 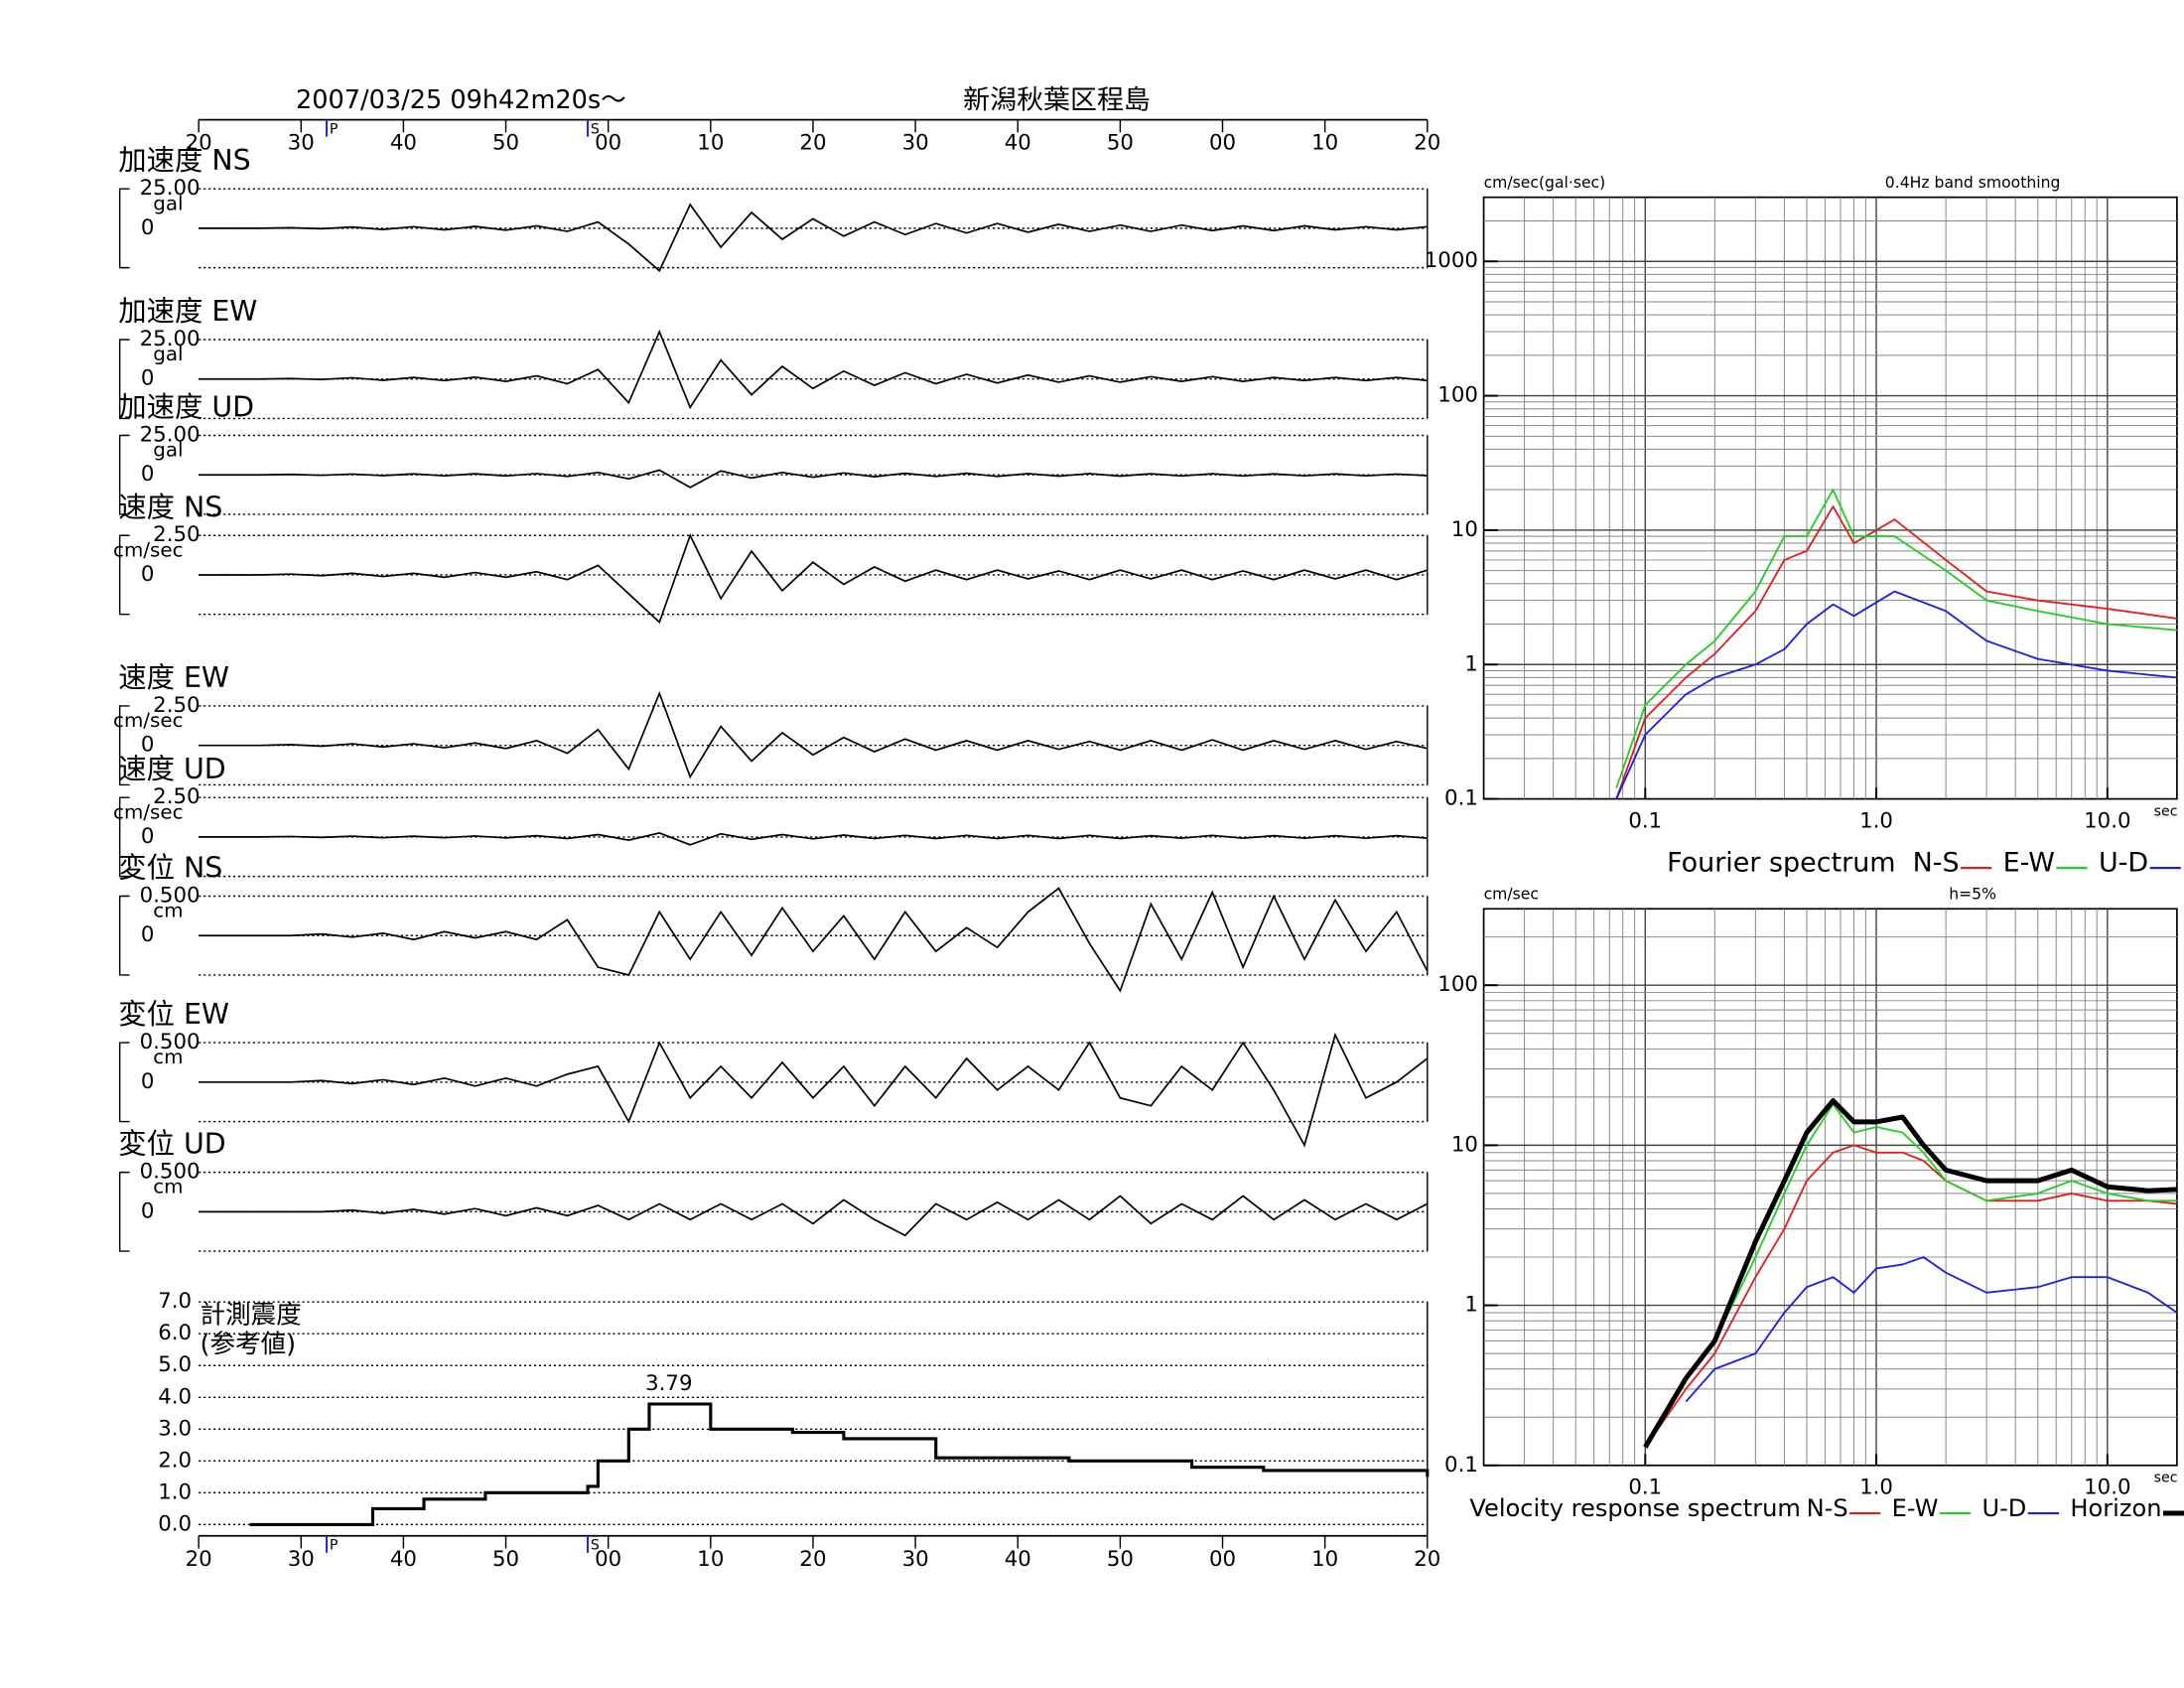 What do you see at coordinates (2115, 1508) in the screenshot?
I see `legend-label: Horizon` at bounding box center [2115, 1508].